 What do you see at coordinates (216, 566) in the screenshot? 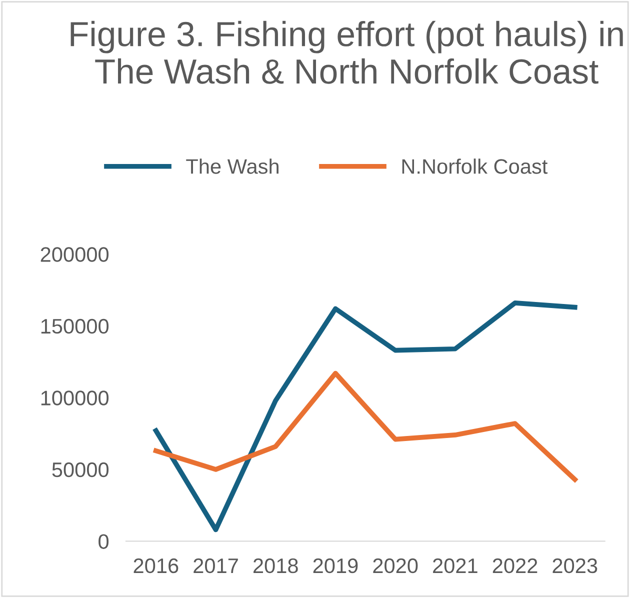
I see `x-tick-label: 2017` at bounding box center [216, 566].